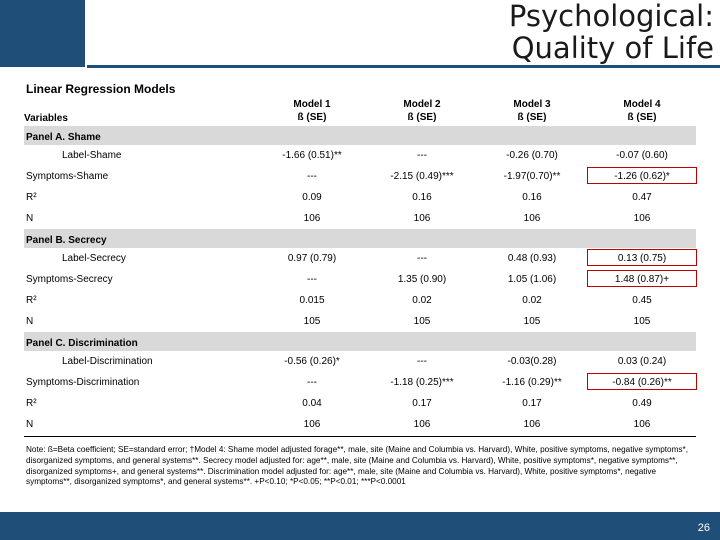  Describe the element at coordinates (642, 155) in the screenshot. I see `table-cell: -0.07 (0.60)` at that location.